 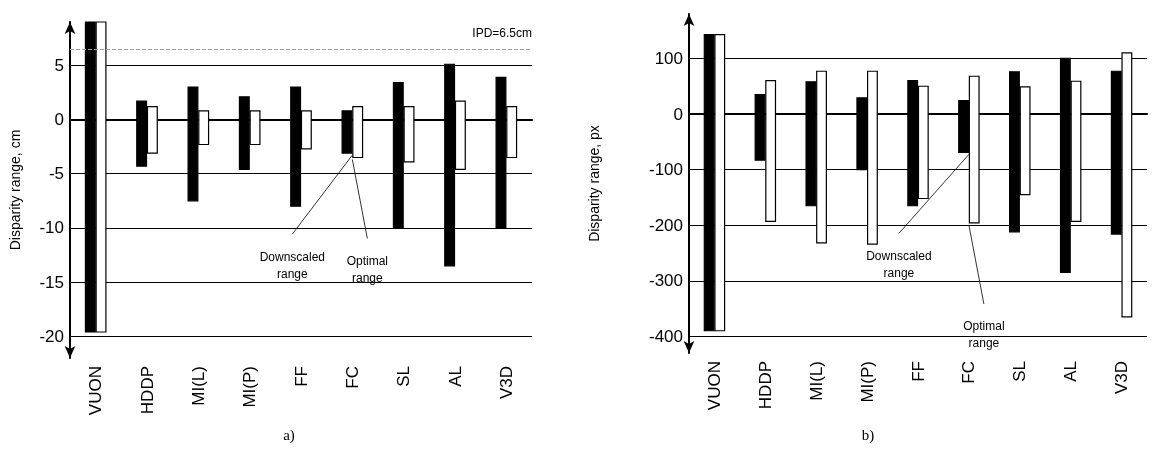 What do you see at coordinates (665, 336) in the screenshot?
I see `y-tick-label: -400` at bounding box center [665, 336].